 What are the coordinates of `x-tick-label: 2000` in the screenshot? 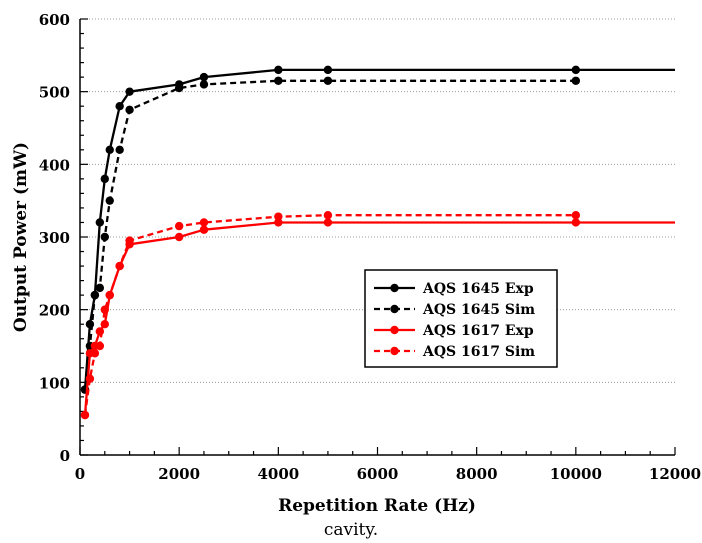 It's located at (179, 474).